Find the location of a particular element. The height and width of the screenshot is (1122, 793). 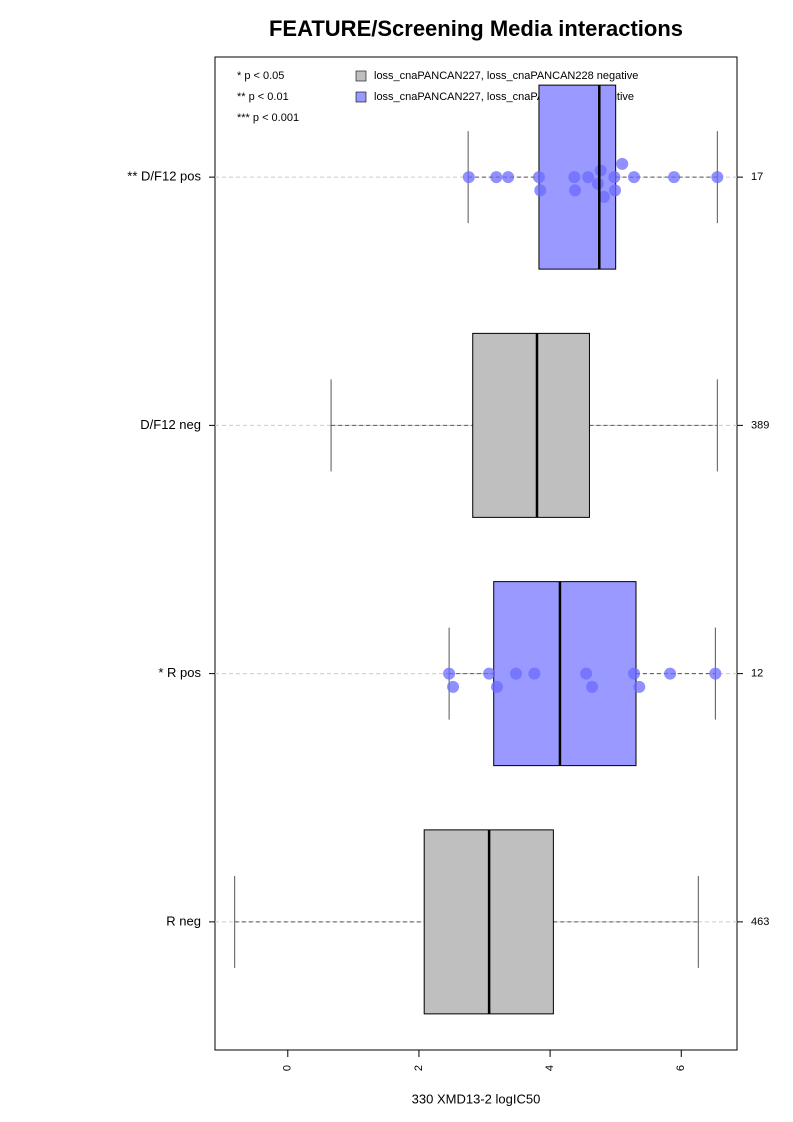

significance-note: *** p < 0.001 is located at coordinates (268, 118).